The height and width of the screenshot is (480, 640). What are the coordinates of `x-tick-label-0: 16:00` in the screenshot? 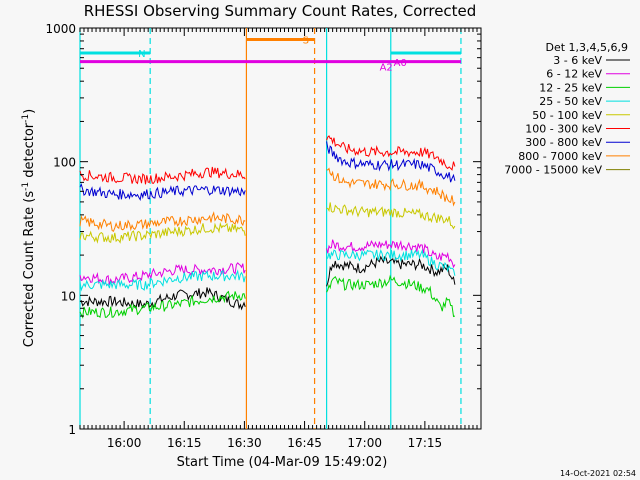 It's located at (124, 443).